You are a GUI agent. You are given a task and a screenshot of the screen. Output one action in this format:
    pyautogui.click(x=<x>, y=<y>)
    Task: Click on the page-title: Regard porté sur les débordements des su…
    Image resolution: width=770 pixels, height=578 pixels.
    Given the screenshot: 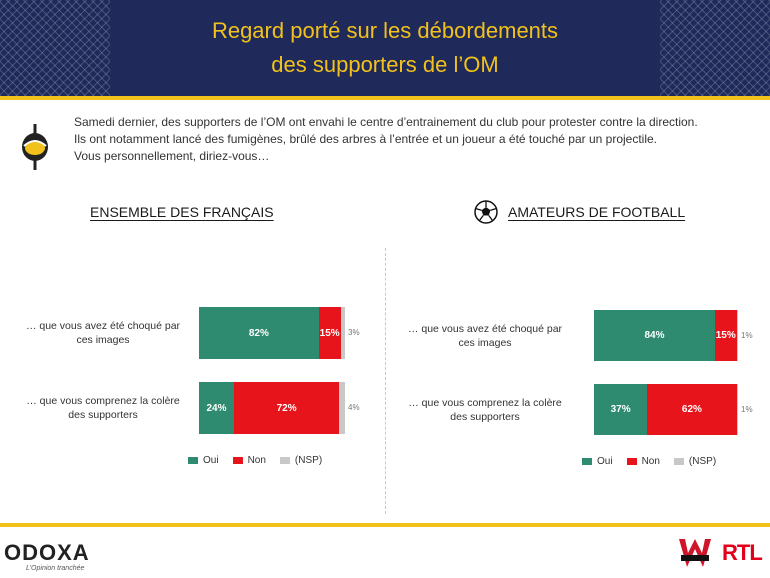 What is the action you would take?
    pyautogui.click(x=385, y=48)
    